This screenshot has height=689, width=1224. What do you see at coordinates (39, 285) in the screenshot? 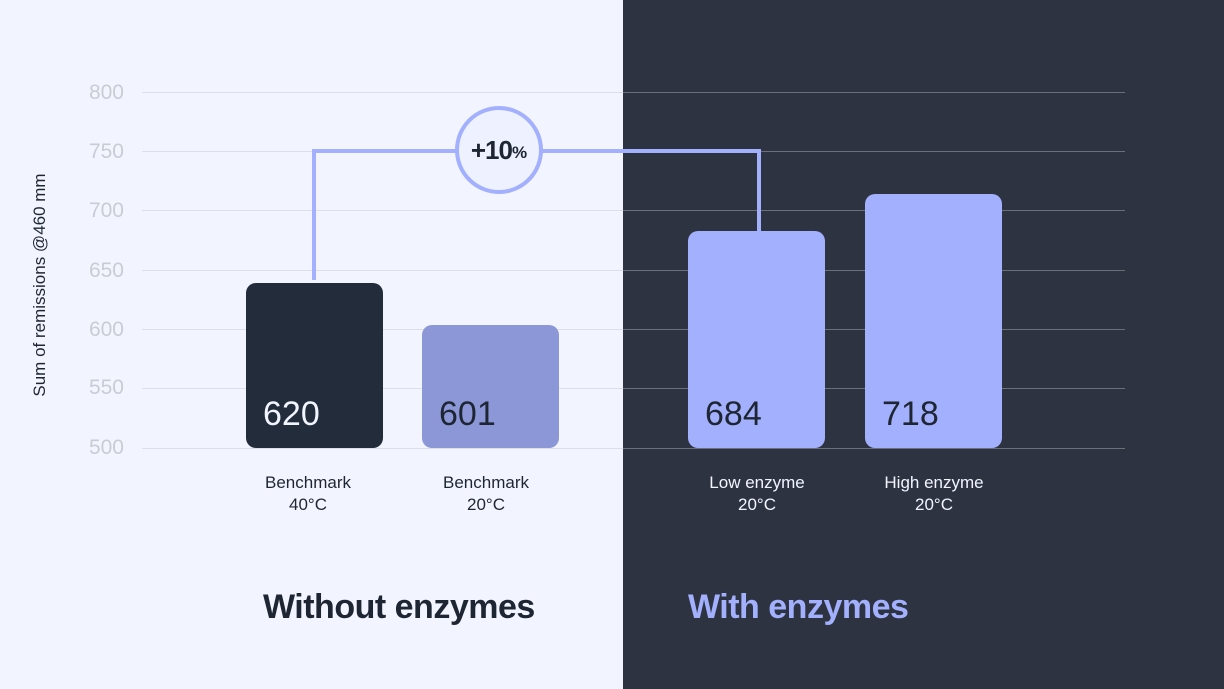
I see `y-axis-label: Sum of remissions @460 mm` at bounding box center [39, 285].